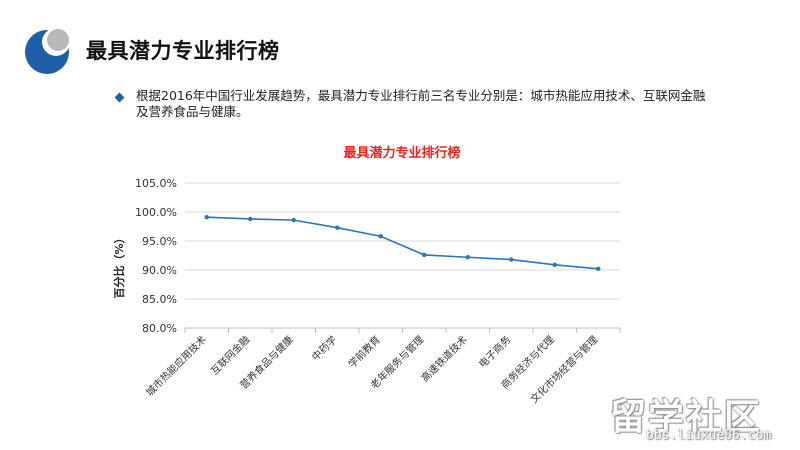  What do you see at coordinates (324, 348) in the screenshot?
I see `x-tick-label: 中药学` at bounding box center [324, 348].